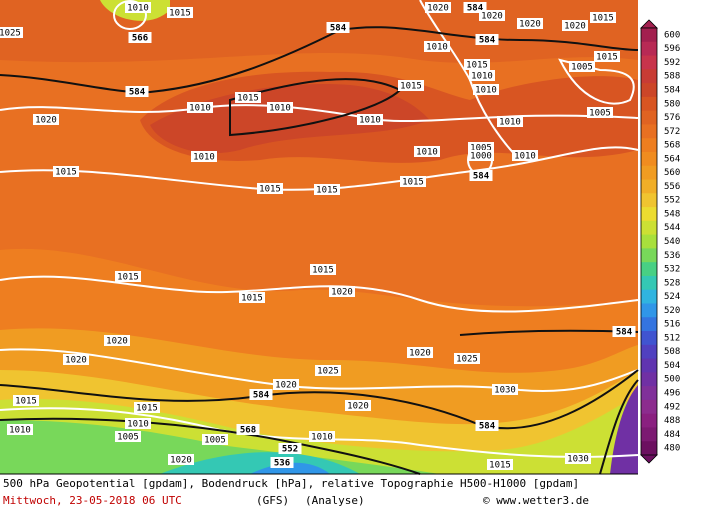 The image size is (704, 517). I want to click on colorbar-label: 588, so click(672, 77).